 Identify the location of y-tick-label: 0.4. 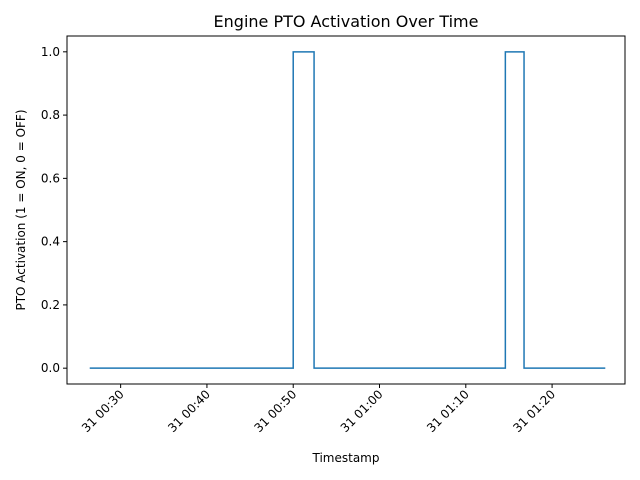
(50, 242).